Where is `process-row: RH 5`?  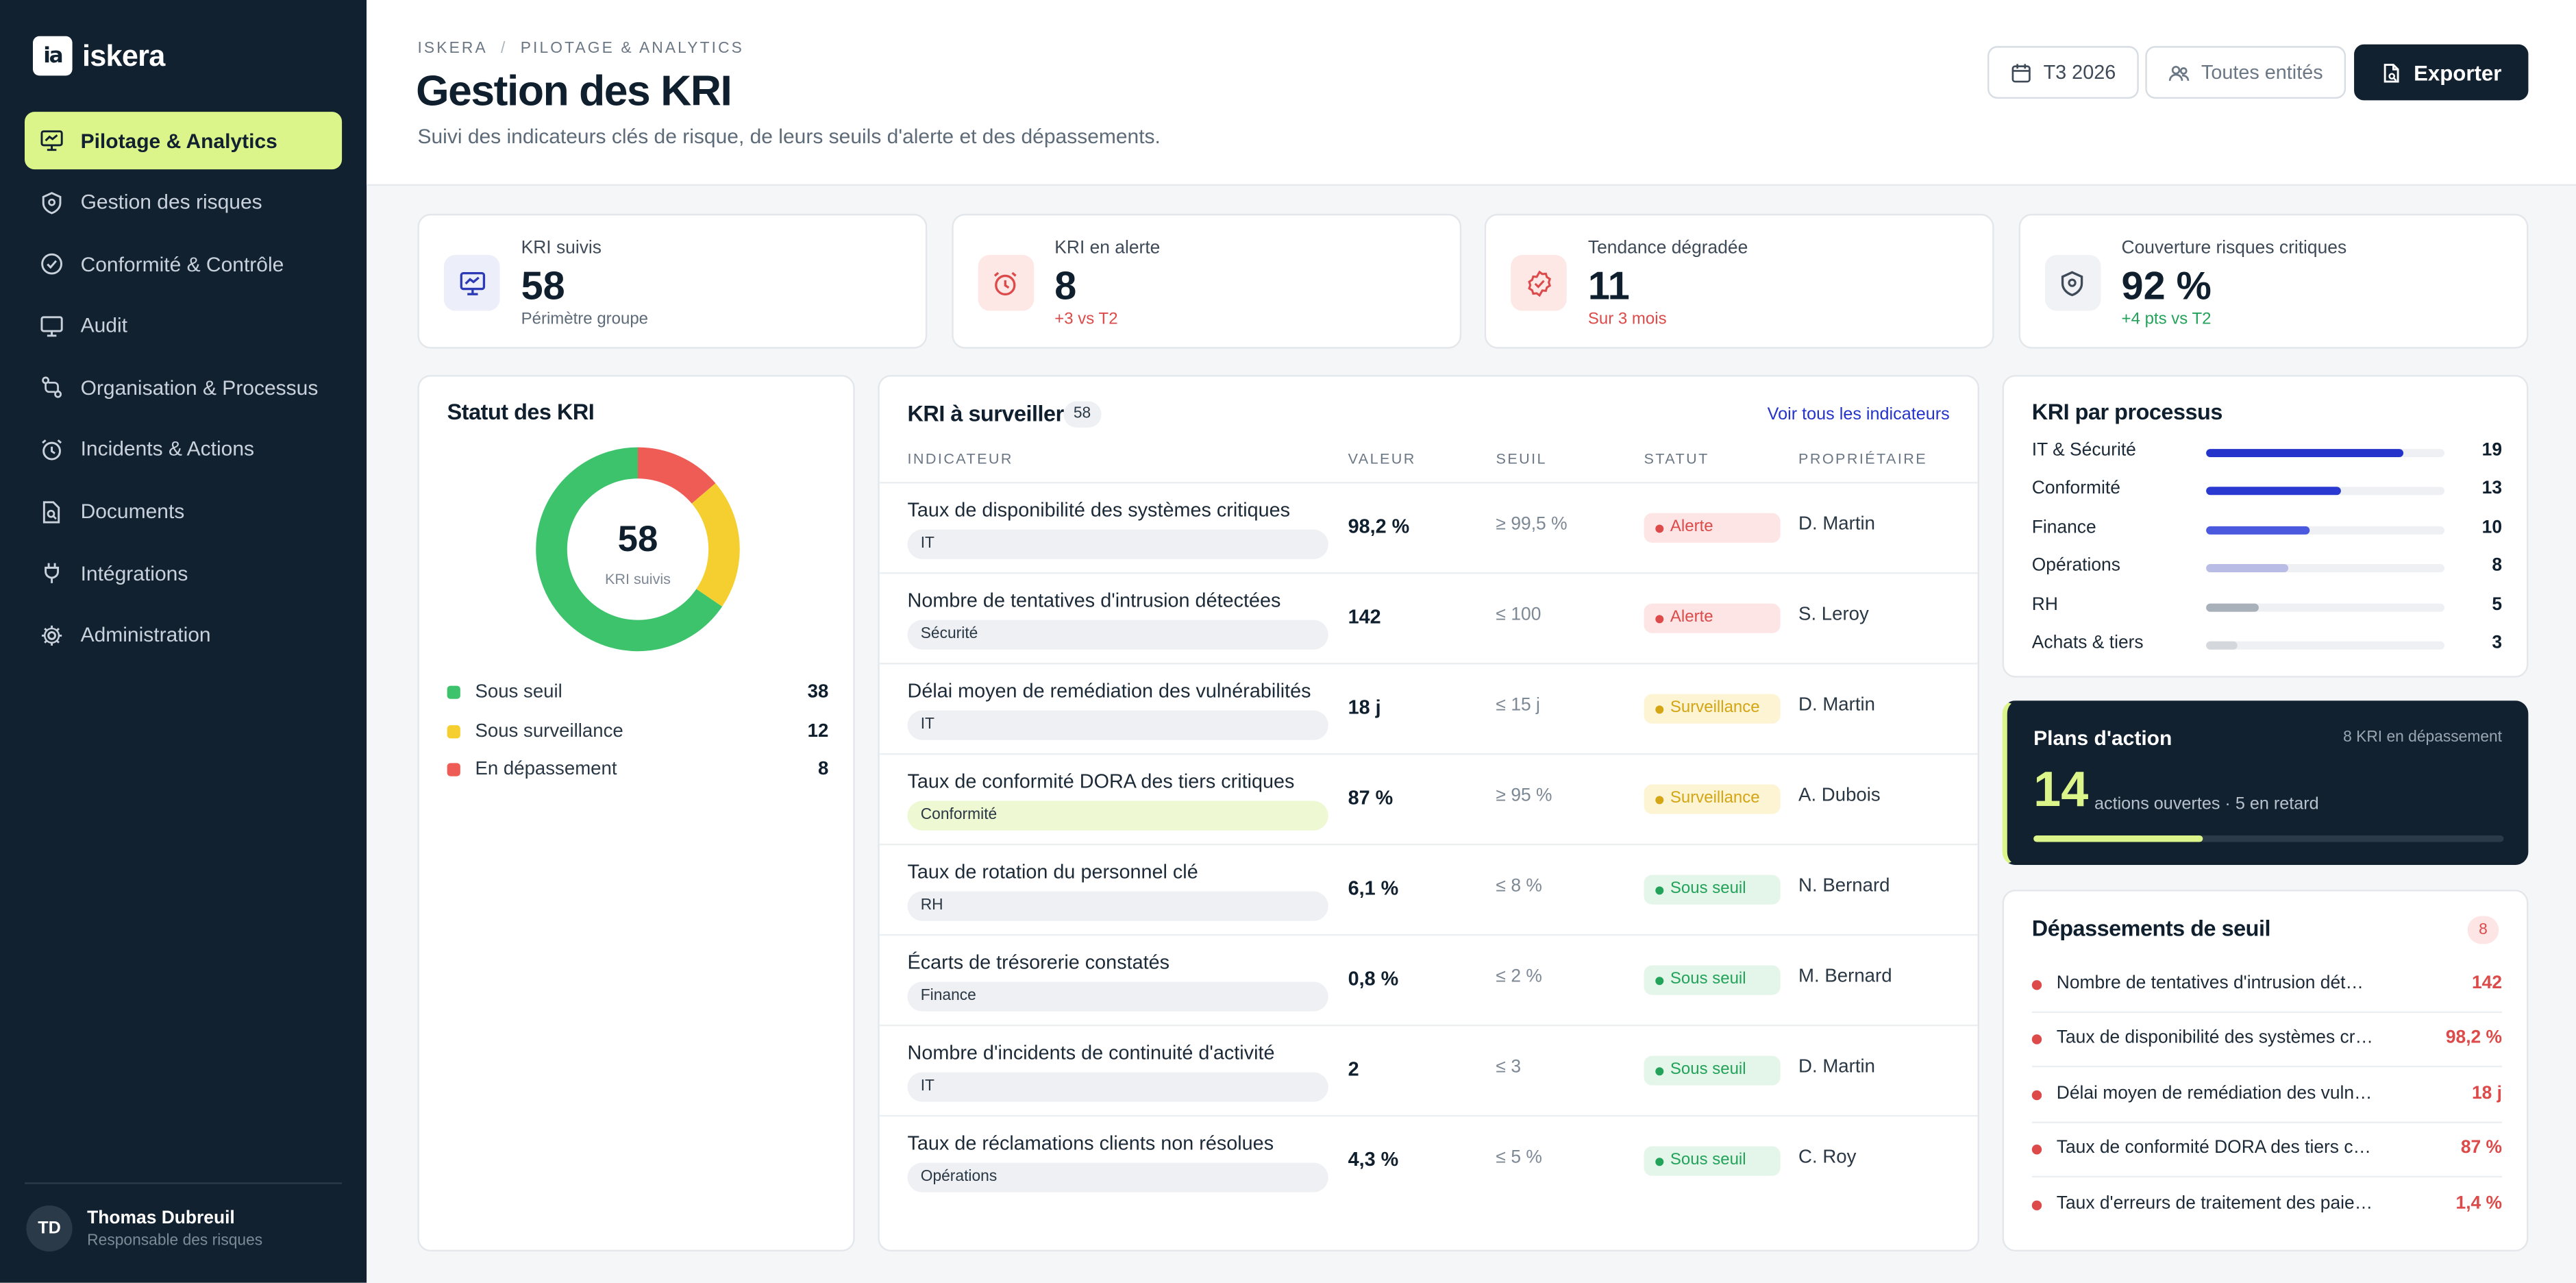 process-row: RH 5 is located at coordinates (2267, 607).